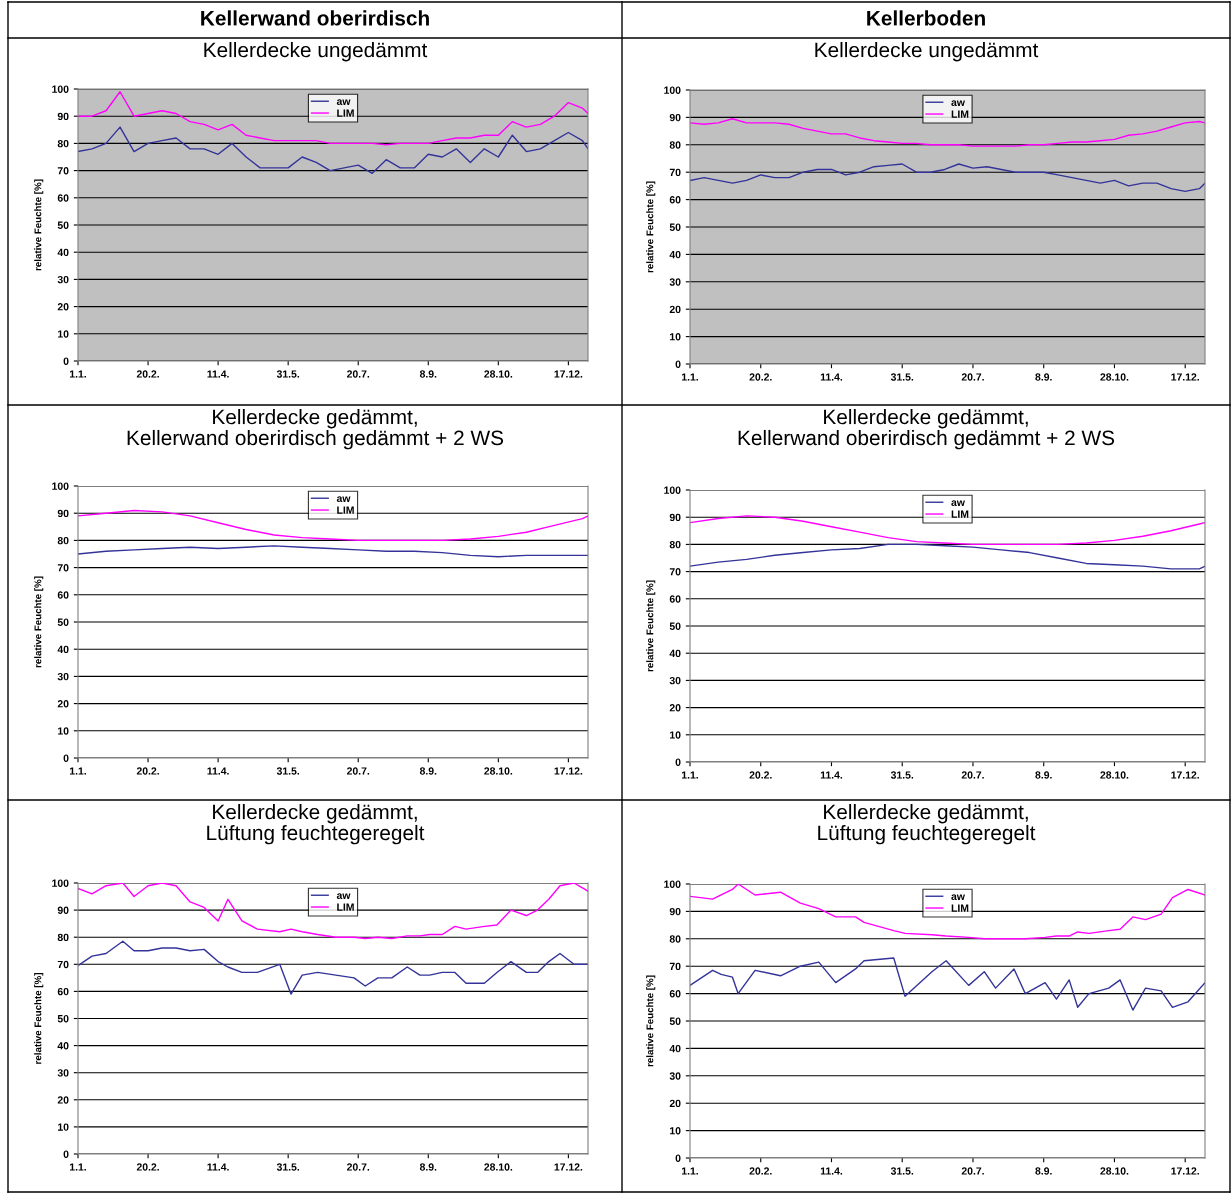 This screenshot has height=1194, width=1232. I want to click on text: Kellerboden, so click(926, 18).